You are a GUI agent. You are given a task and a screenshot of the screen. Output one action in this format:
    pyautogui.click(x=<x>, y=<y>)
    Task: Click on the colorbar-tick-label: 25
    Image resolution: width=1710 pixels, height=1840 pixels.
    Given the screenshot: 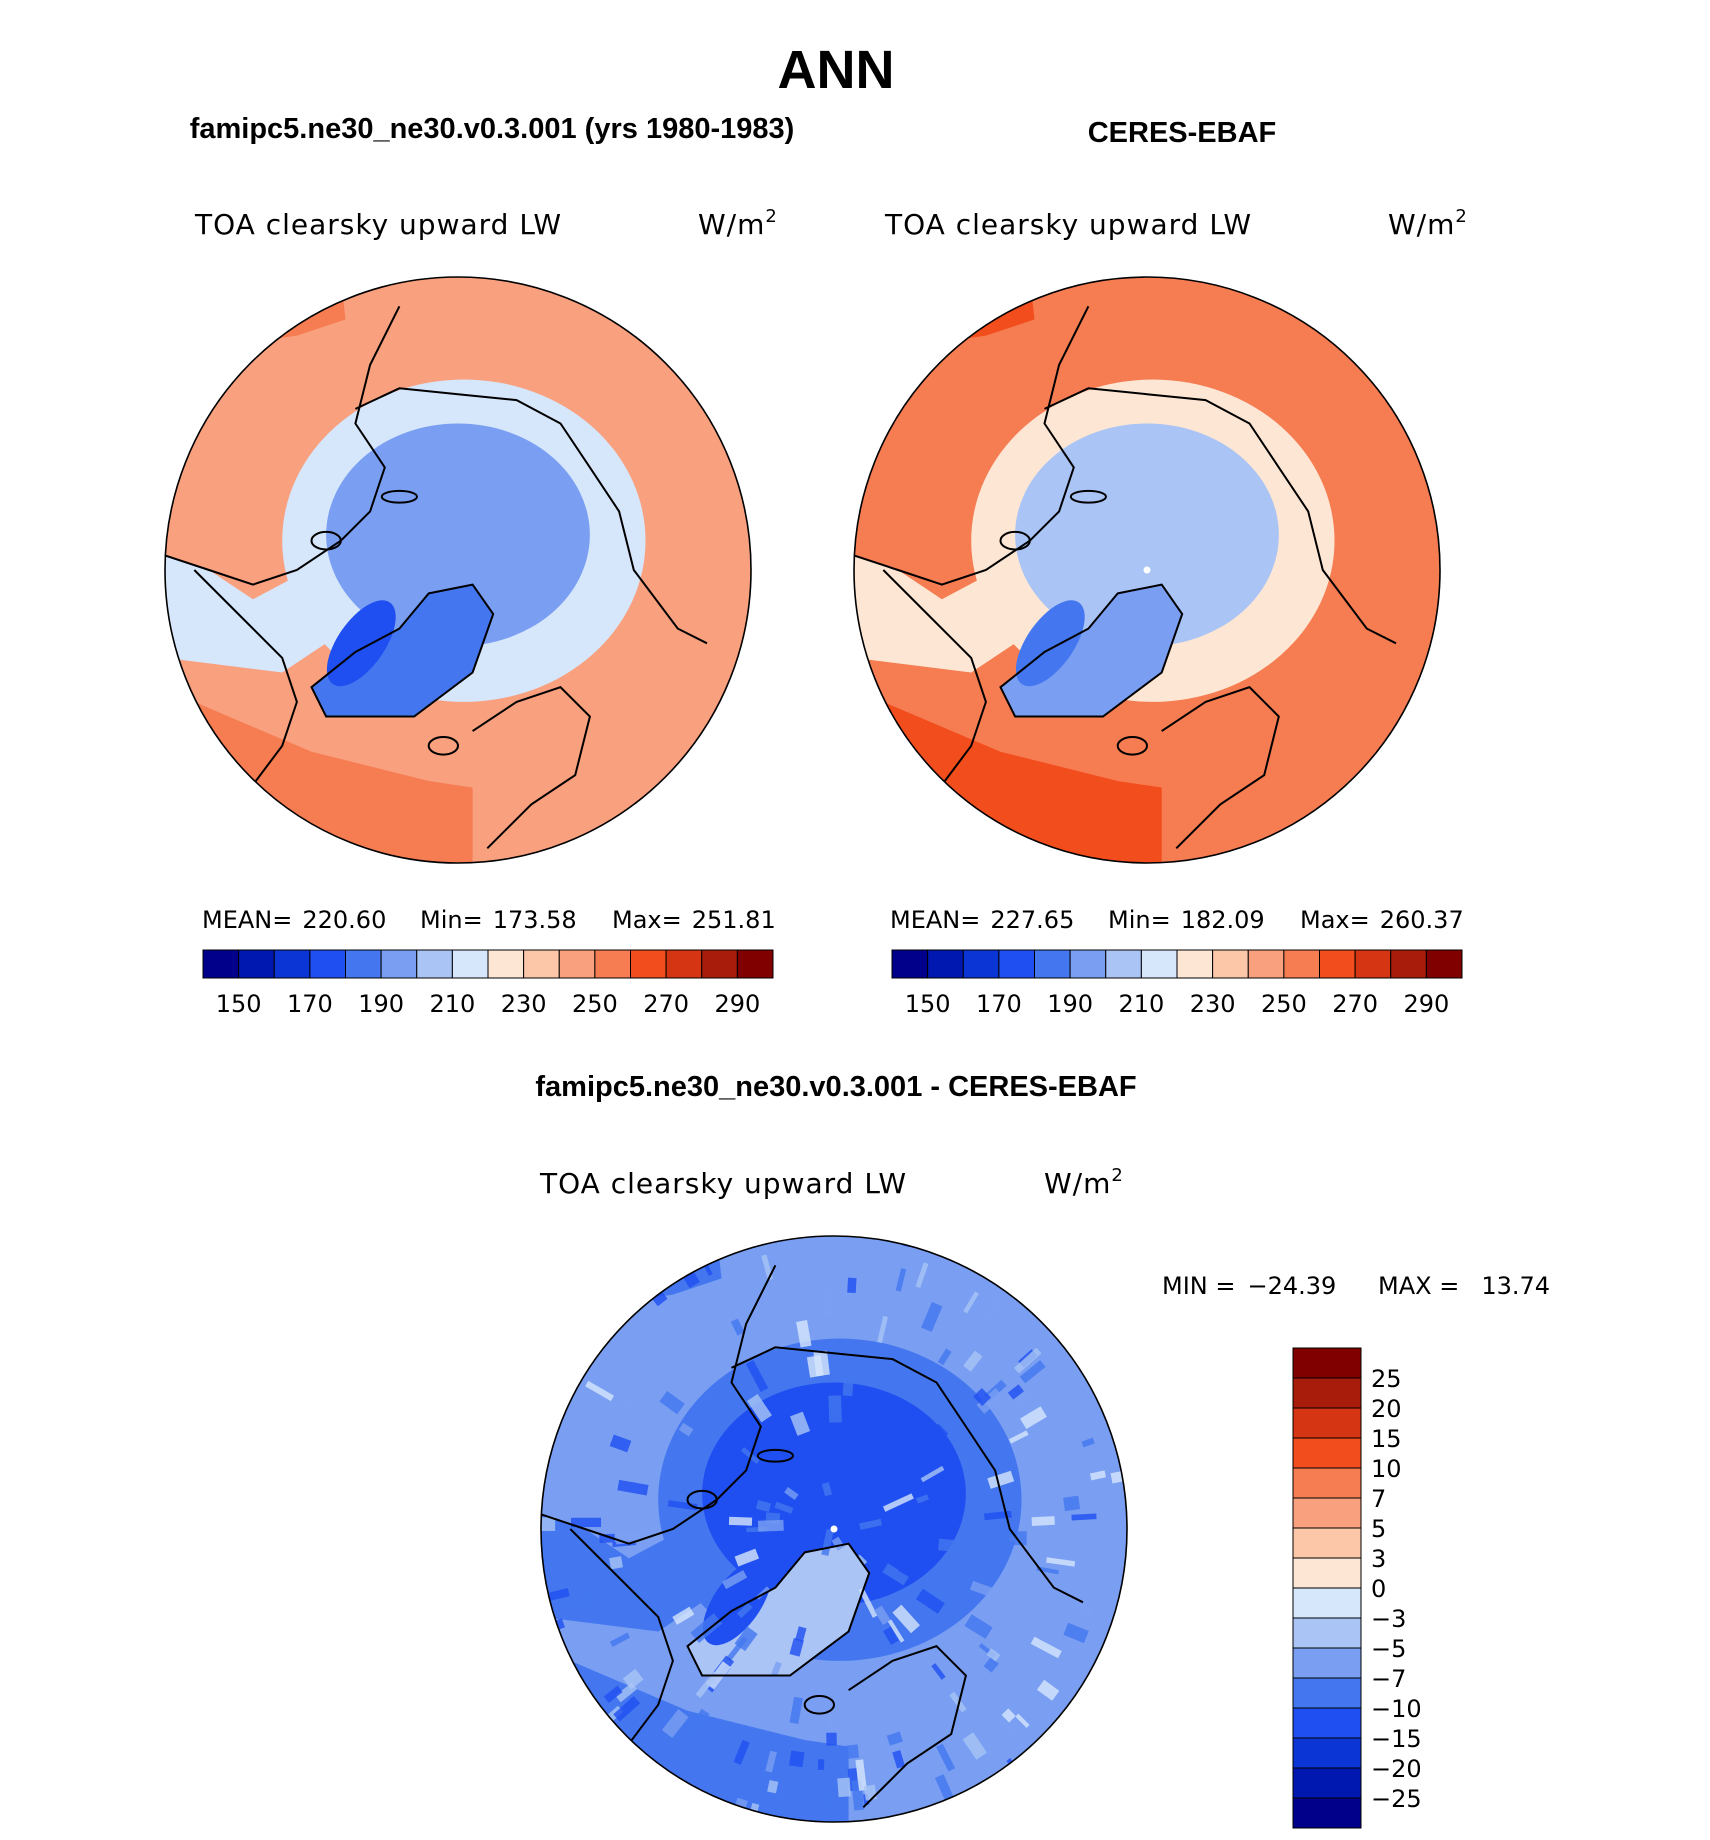 What is the action you would take?
    pyautogui.click(x=1386, y=1379)
    